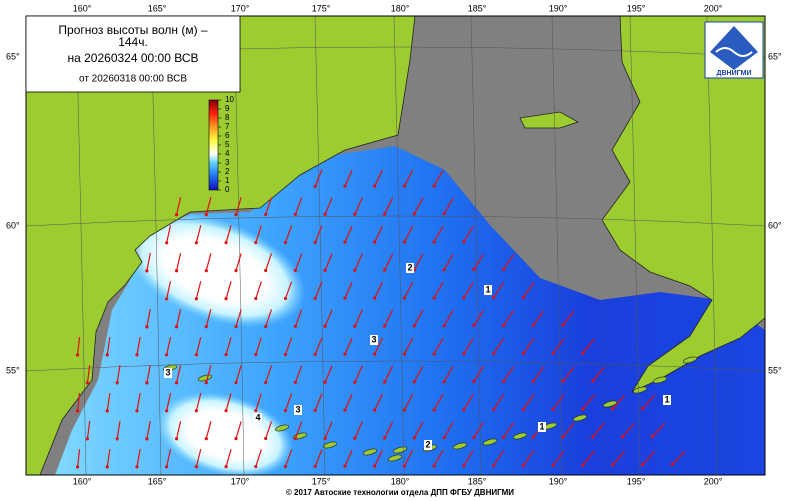  I want to click on colorbar-tick-label: 8, so click(227, 117).